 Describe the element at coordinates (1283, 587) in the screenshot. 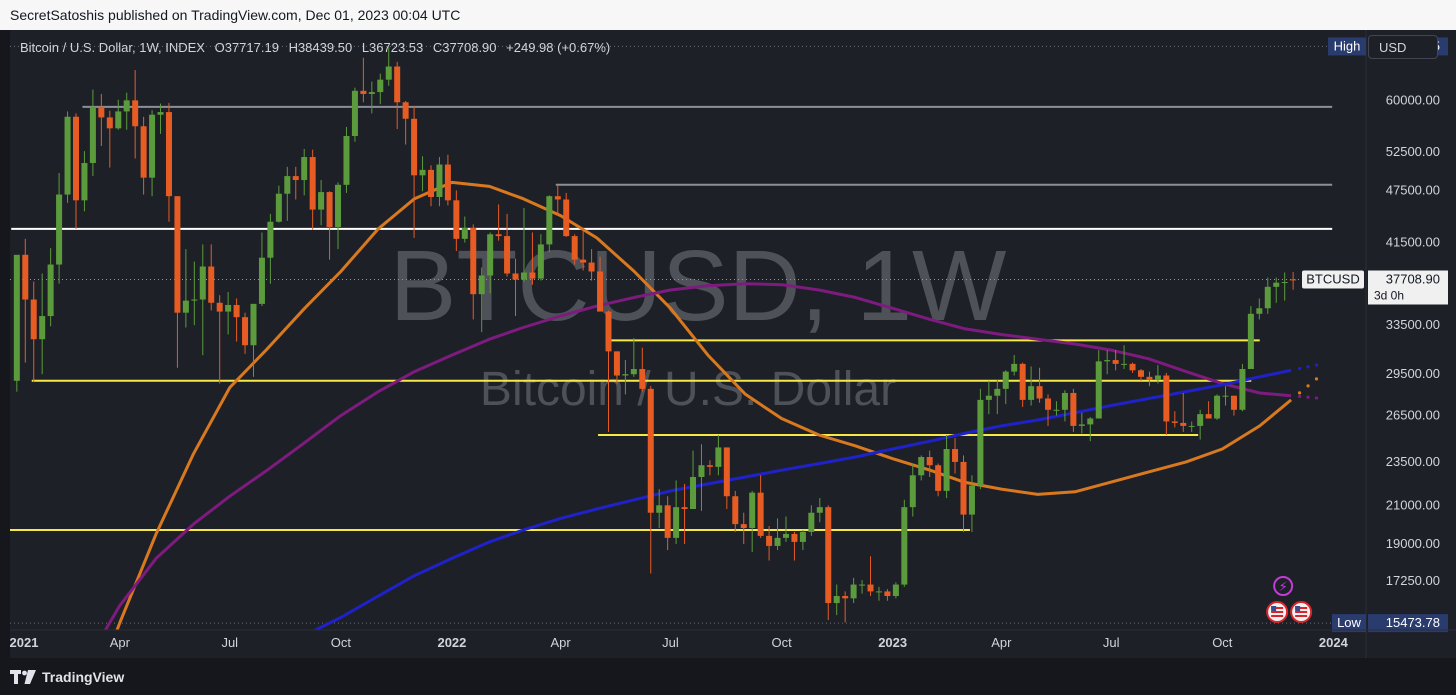

I see `lightning-icon: ⚡` at that location.